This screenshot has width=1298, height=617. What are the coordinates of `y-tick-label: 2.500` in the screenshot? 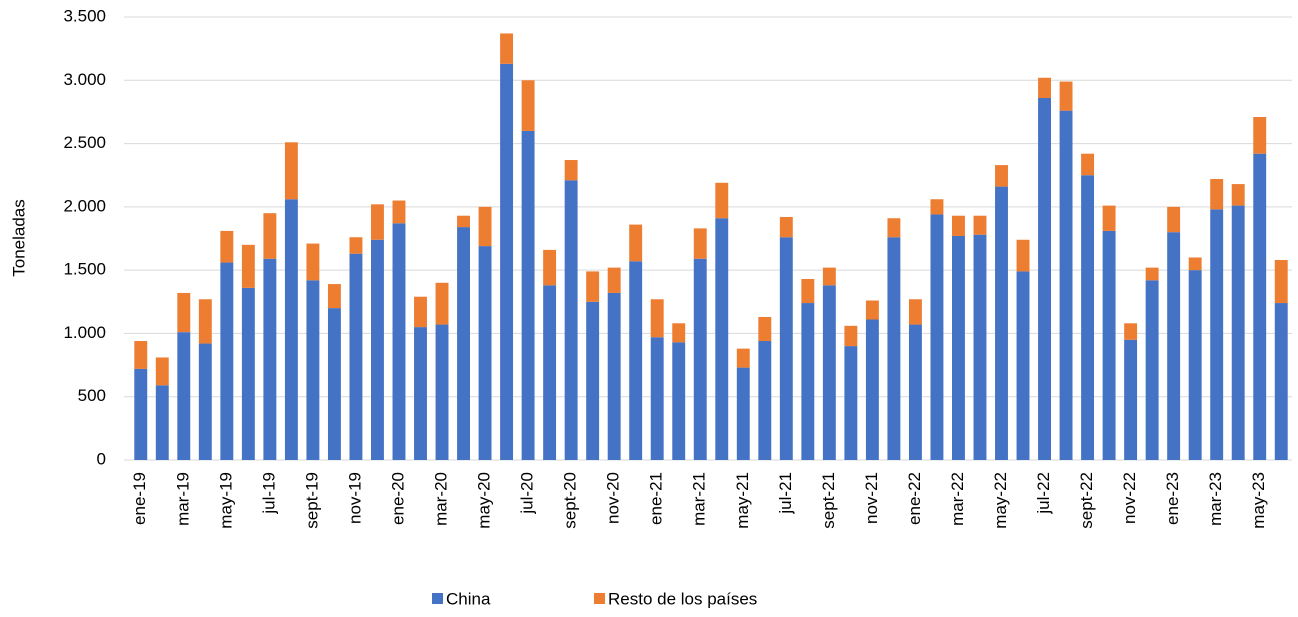 It's located at (84, 142).